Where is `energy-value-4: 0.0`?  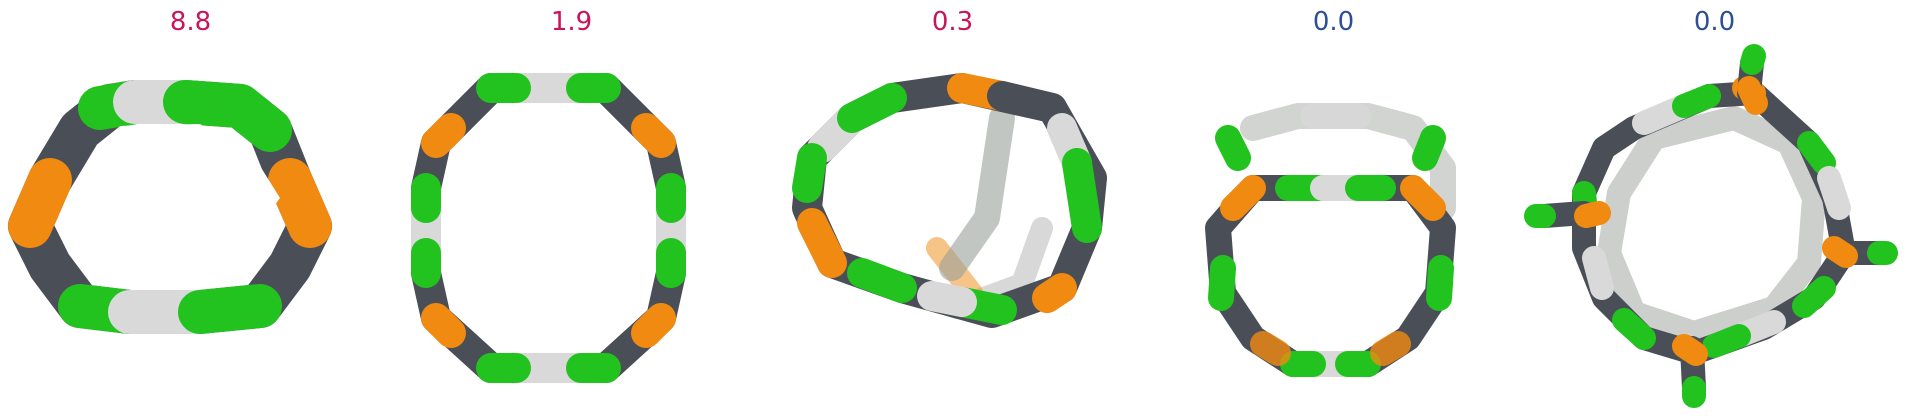 energy-value-4: 0.0 is located at coordinates (1333, 22).